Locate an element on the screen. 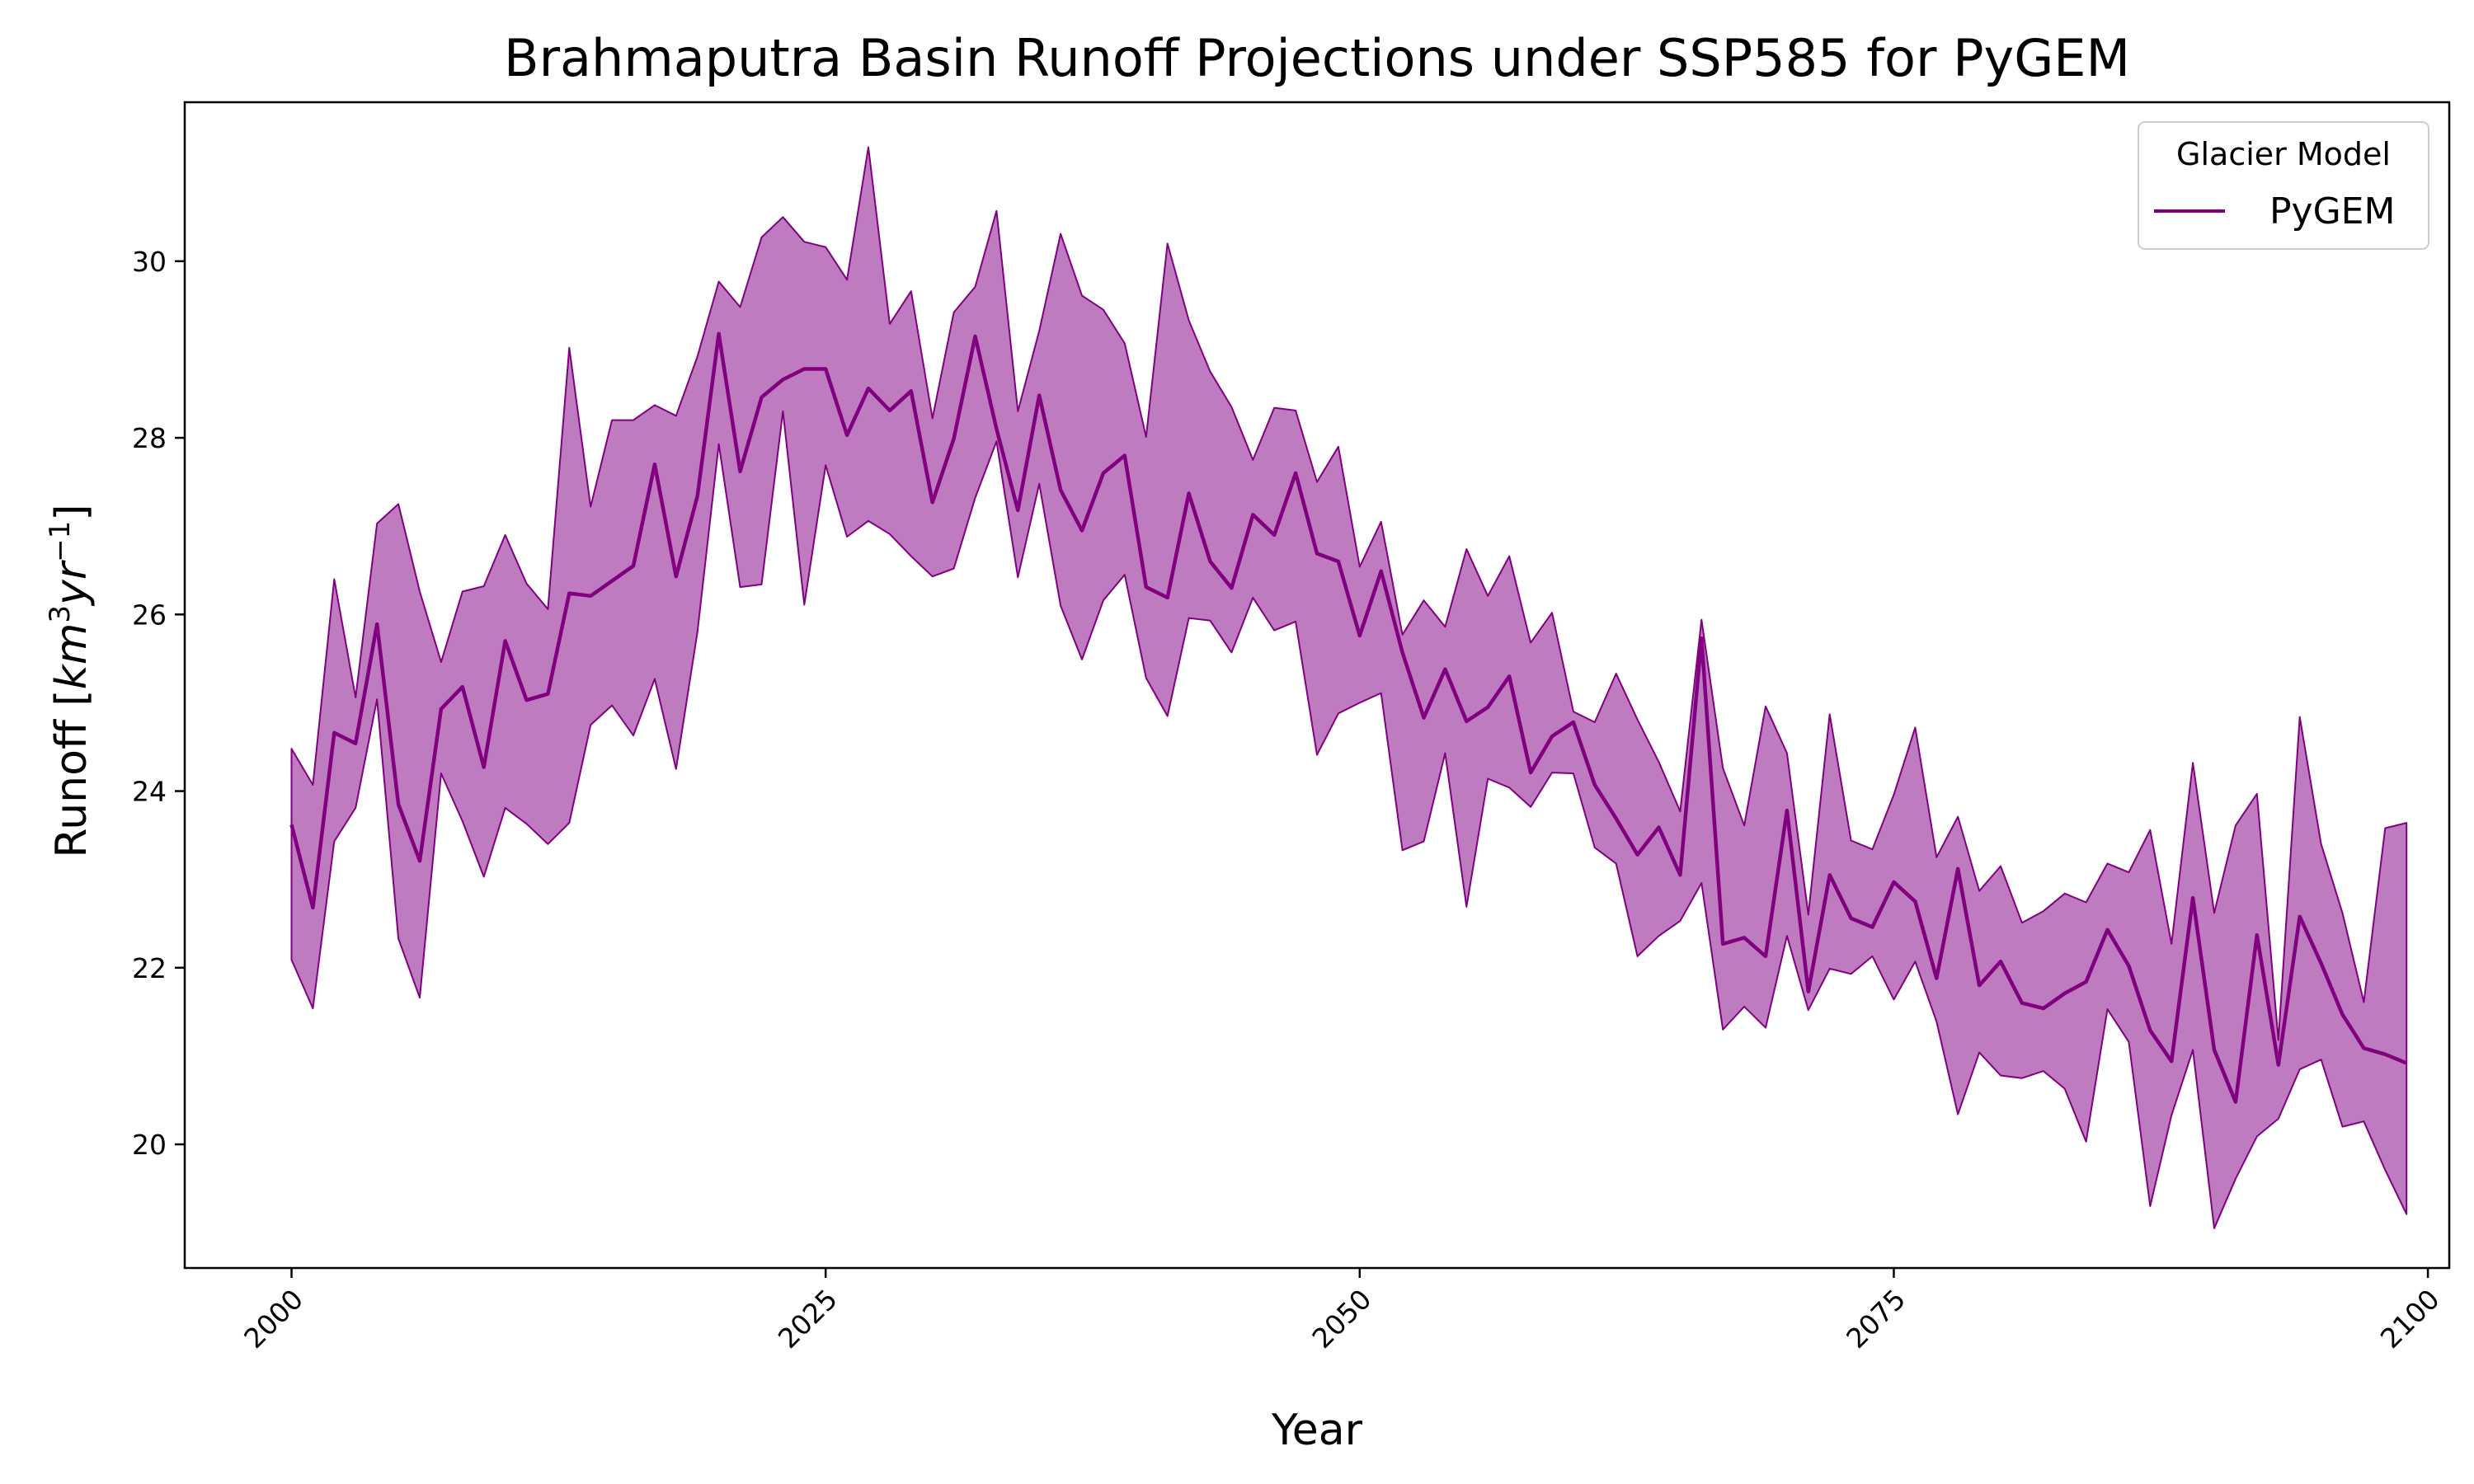 The height and width of the screenshot is (1484, 2474). x-axis-title: Year is located at coordinates (1317, 1430).